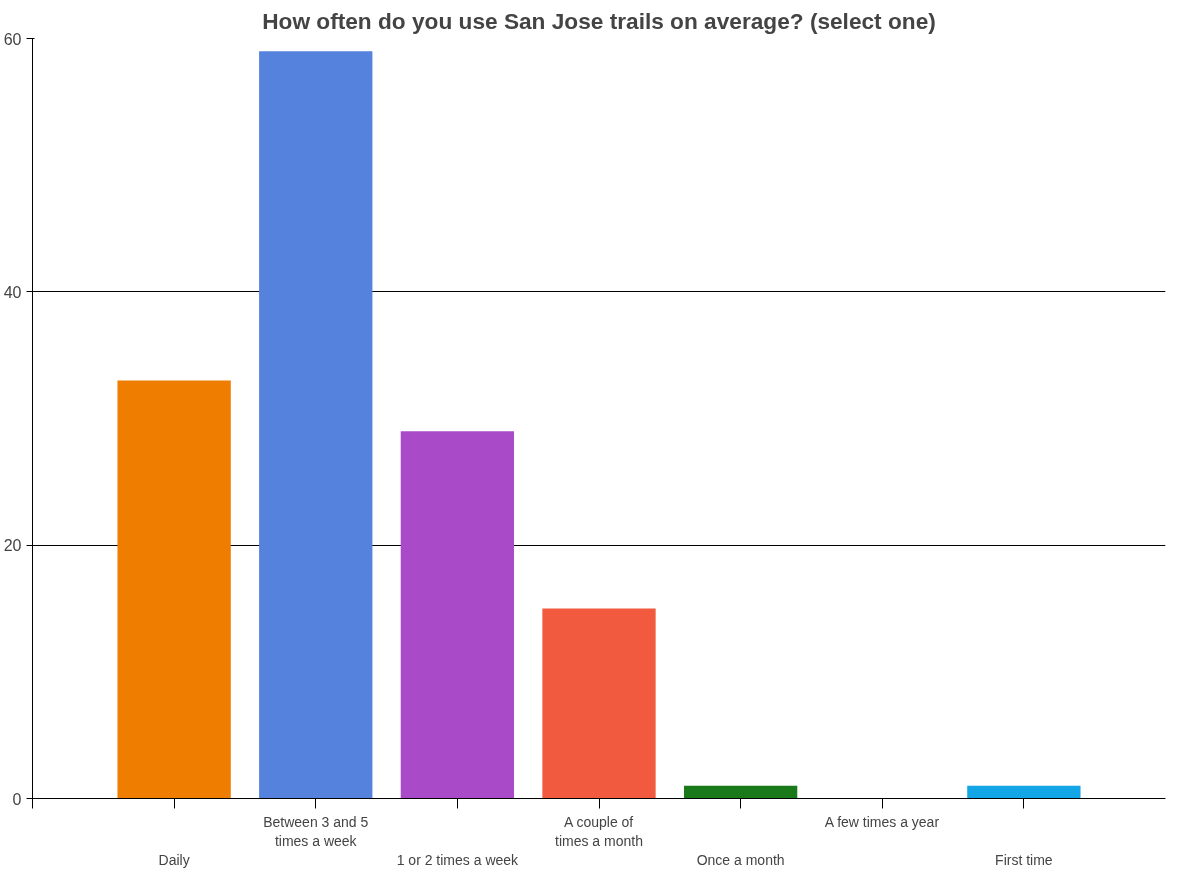 The width and height of the screenshot is (1177, 879). What do you see at coordinates (740, 859) in the screenshot?
I see `x-tick-label: Once a month` at bounding box center [740, 859].